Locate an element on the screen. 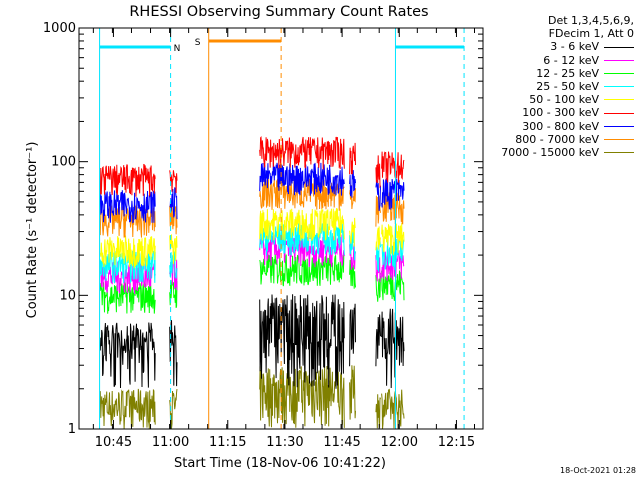 This screenshot has height=480, width=640. y-tick-label: 100 is located at coordinates (63, 162).